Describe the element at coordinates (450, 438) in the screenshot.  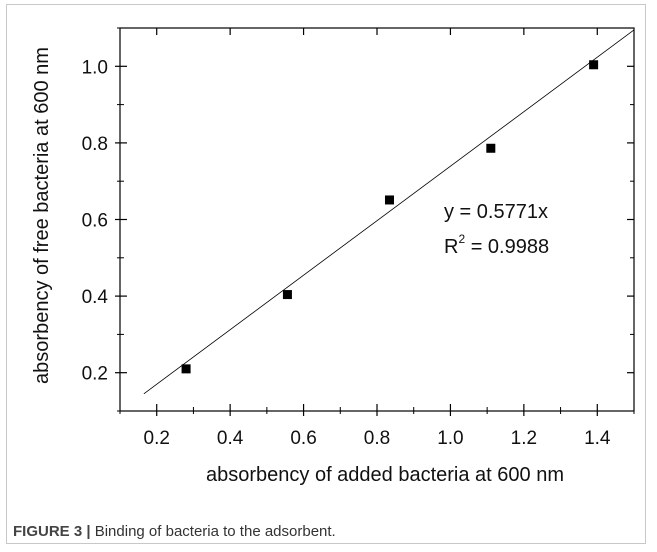
I see `x-tick-label: 1.0` at that location.